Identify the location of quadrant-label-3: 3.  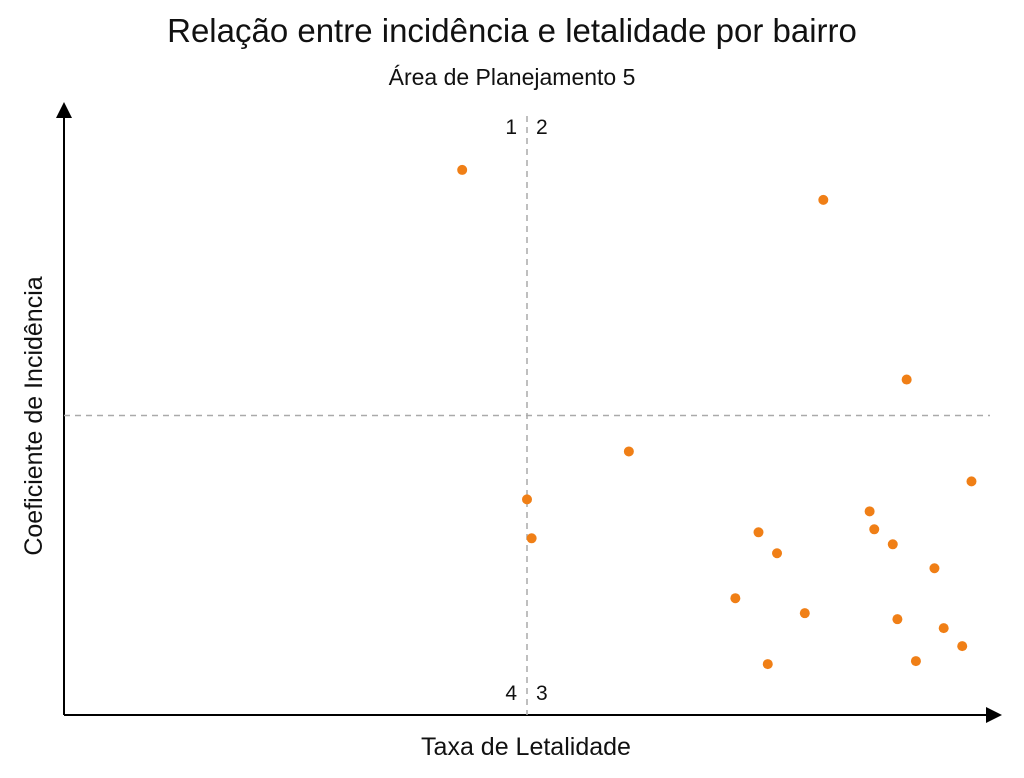
(542, 693).